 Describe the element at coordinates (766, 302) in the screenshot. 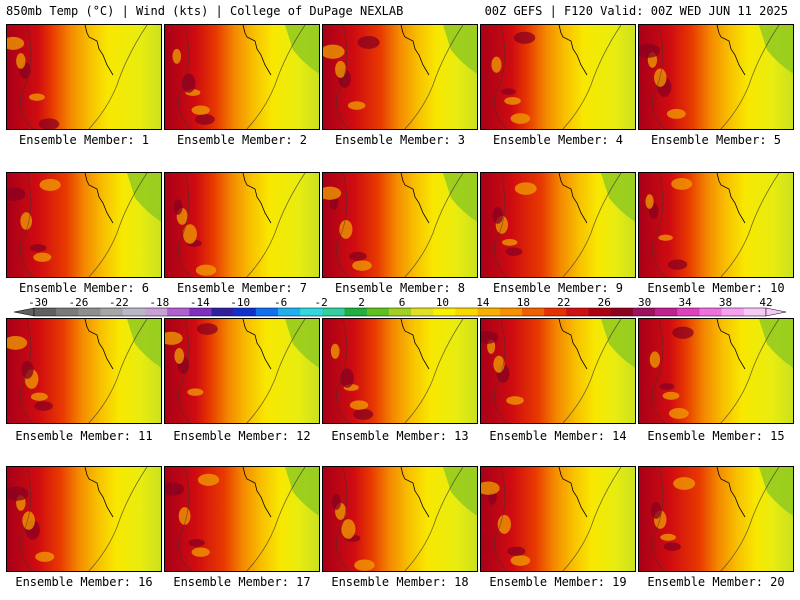

I see `colorbar-tick-label: 42` at that location.